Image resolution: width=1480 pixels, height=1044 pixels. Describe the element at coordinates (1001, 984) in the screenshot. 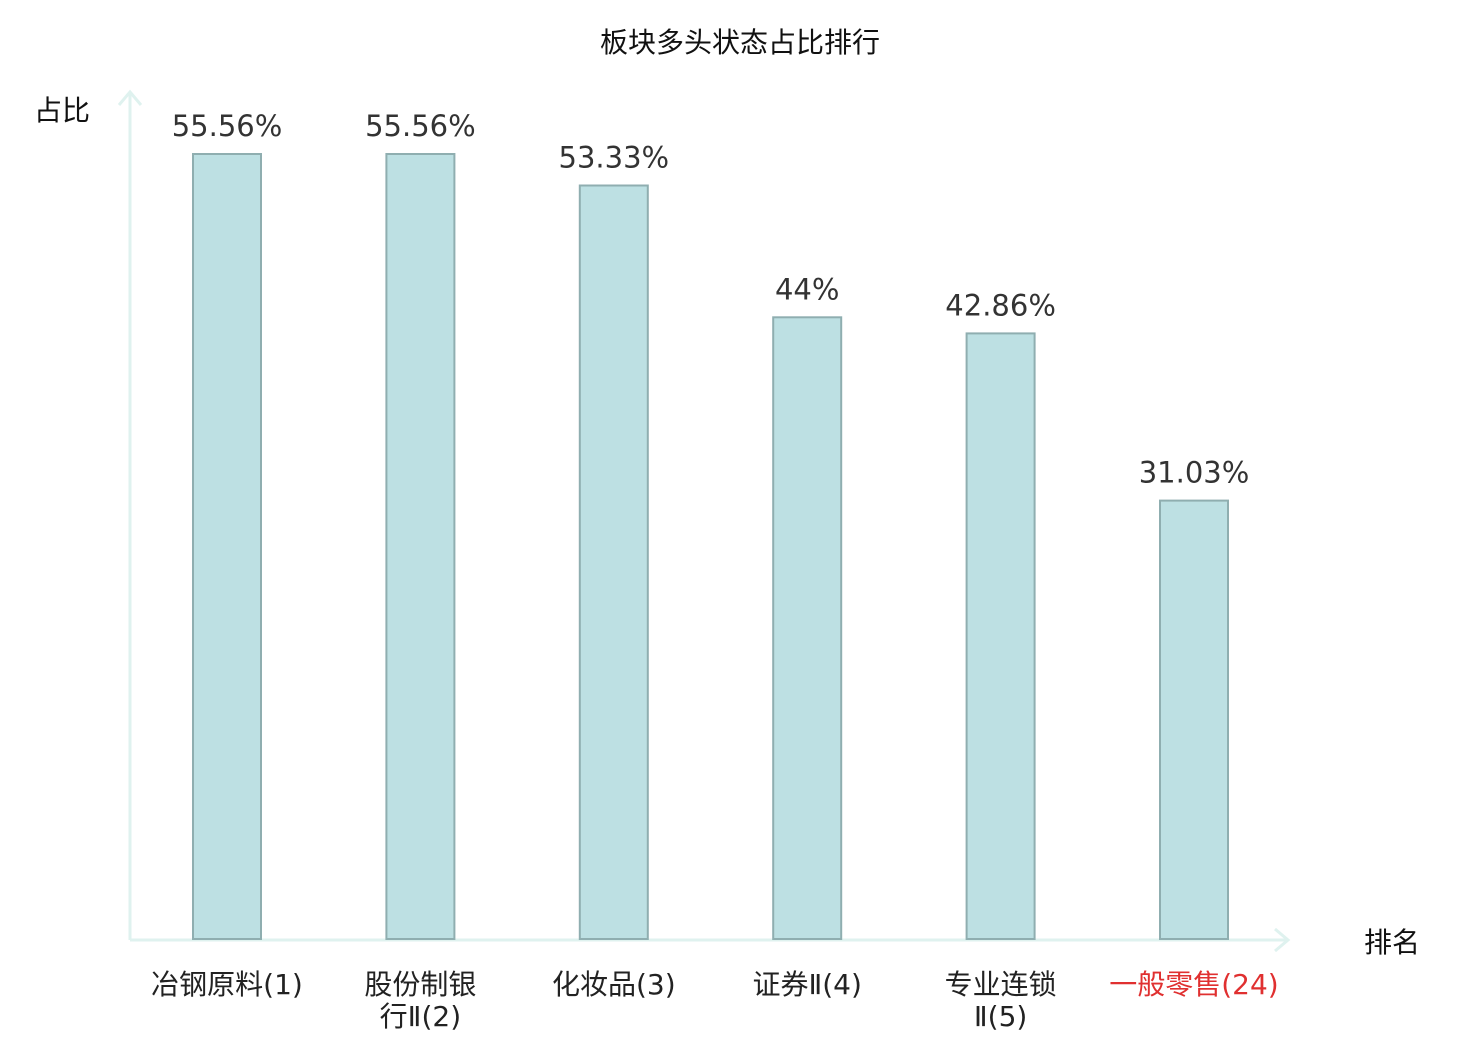

I see `category-label-5-line-1: 专业连锁` at that location.